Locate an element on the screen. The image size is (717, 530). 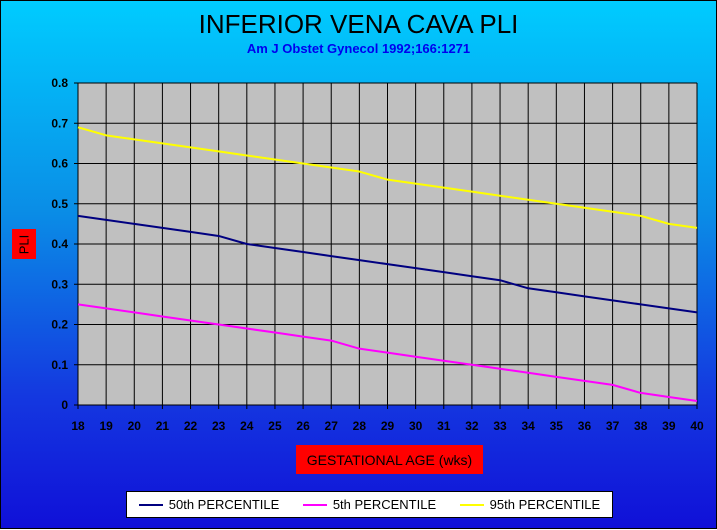
legend-label-50th: 50th PERCENTILE is located at coordinates (224, 504).